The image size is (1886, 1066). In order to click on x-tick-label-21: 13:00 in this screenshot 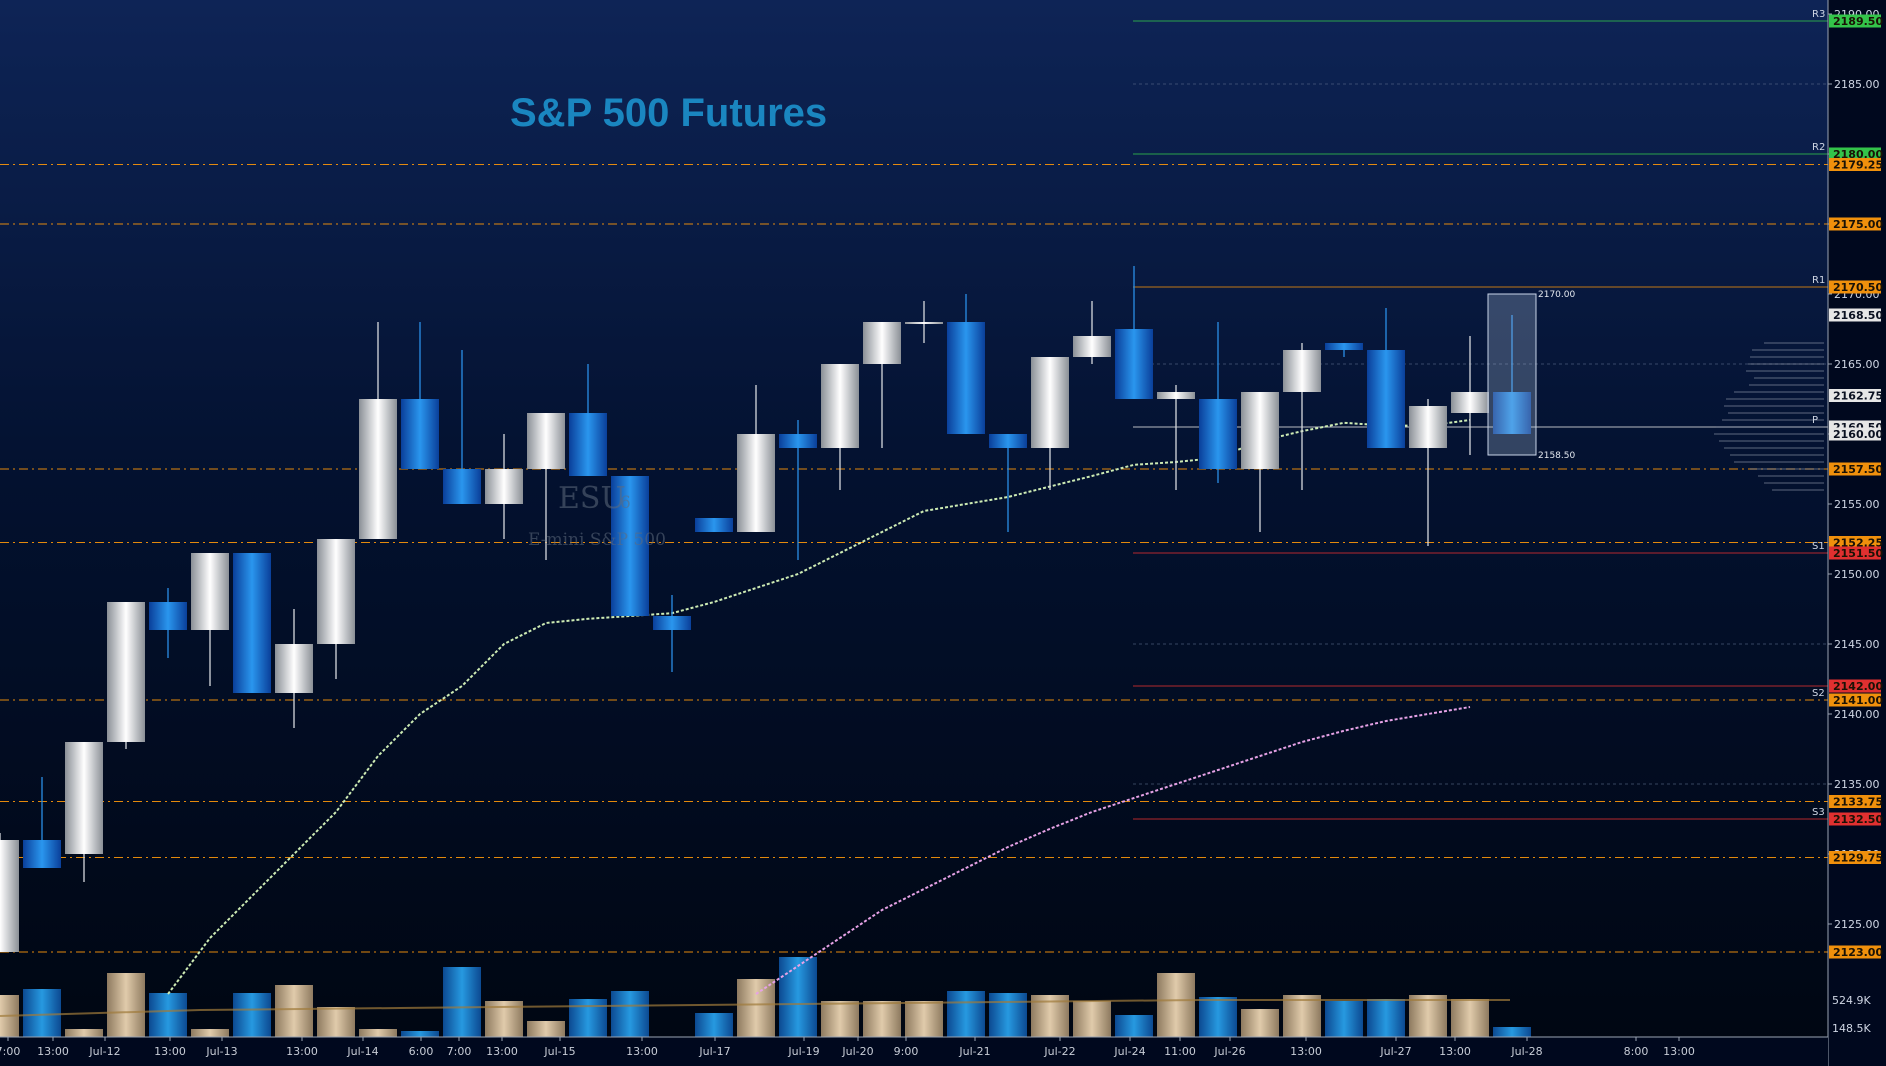, I will do `click(1306, 1051)`.